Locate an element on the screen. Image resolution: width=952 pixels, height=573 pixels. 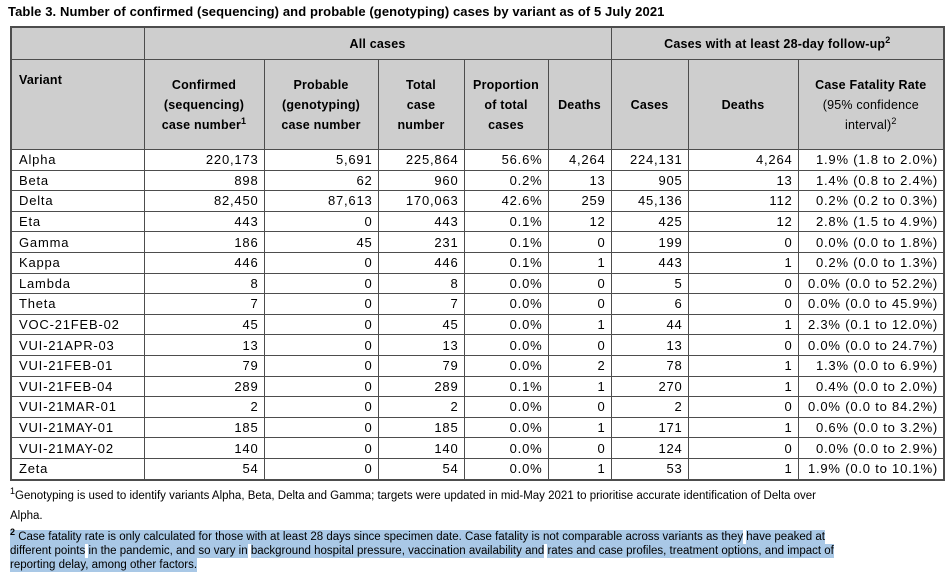
group-header-all-cases: All cases is located at coordinates (377, 43).